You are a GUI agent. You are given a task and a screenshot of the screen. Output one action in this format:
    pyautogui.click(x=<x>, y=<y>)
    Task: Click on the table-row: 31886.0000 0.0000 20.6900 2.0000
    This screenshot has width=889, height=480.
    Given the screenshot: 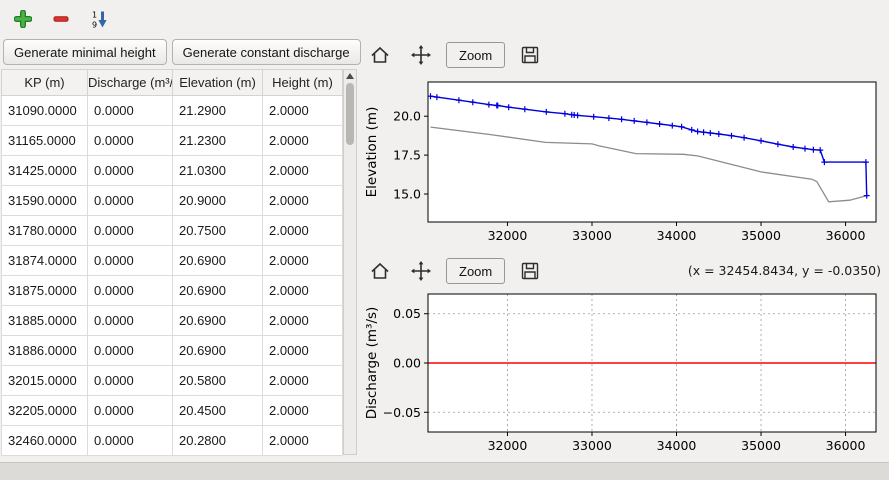 What is the action you would take?
    pyautogui.click(x=172, y=350)
    